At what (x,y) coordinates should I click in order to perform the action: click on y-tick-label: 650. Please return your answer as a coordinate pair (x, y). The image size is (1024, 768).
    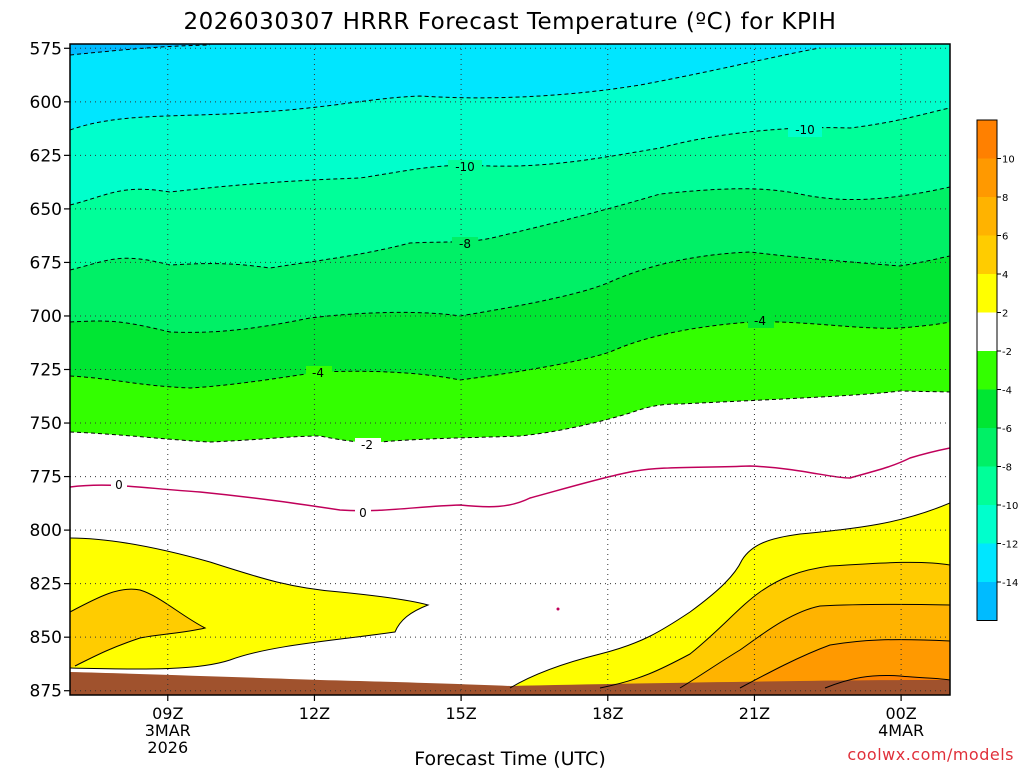
    Looking at the image, I should click on (46, 210).